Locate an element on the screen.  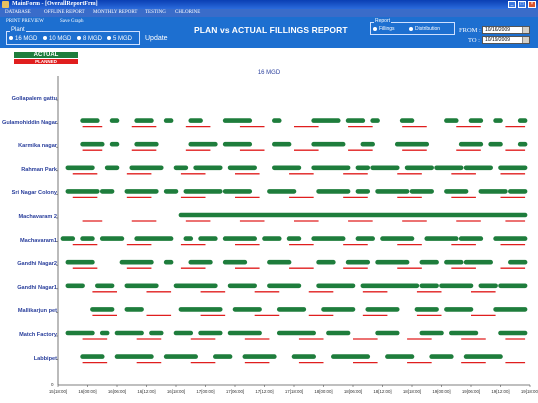
from-label: FROM : is located at coordinates (470, 30).